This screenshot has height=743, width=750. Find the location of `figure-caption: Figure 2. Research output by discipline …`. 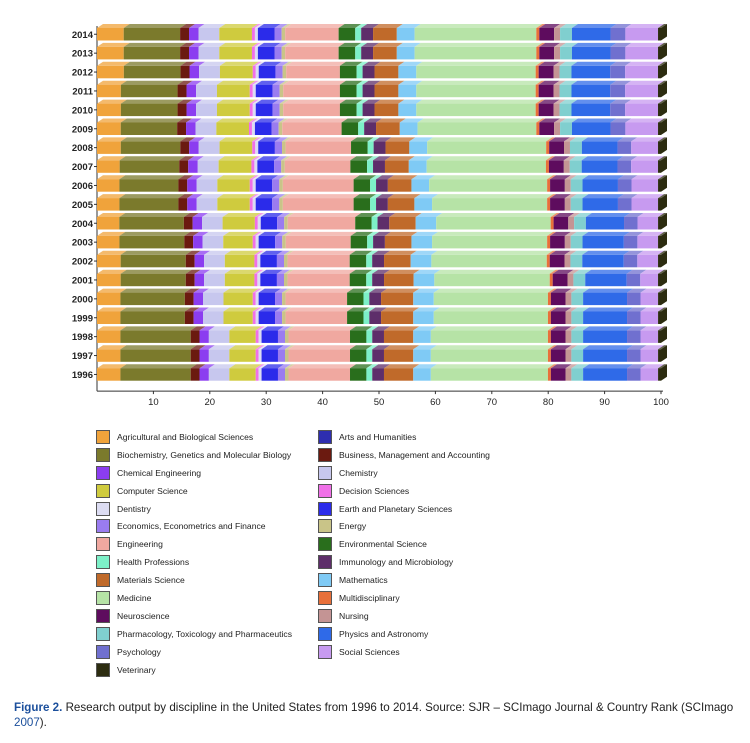

figure-caption: Figure 2. Research output by discipline … is located at coordinates (376, 715).